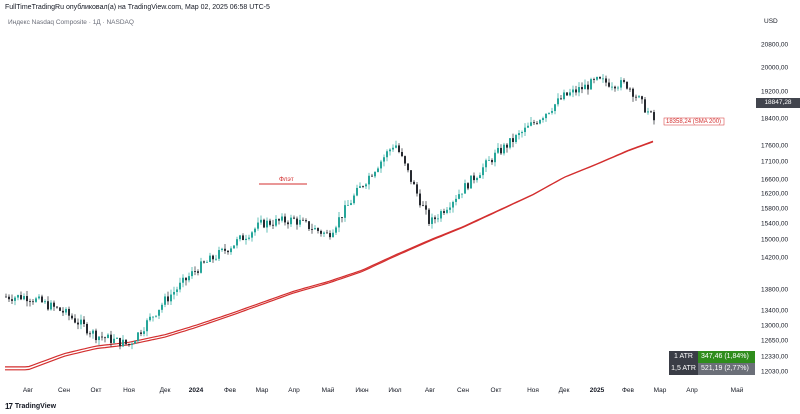 Image resolution: width=800 pixels, height=414 pixels. I want to click on time-tick-label: 2025, so click(597, 390).